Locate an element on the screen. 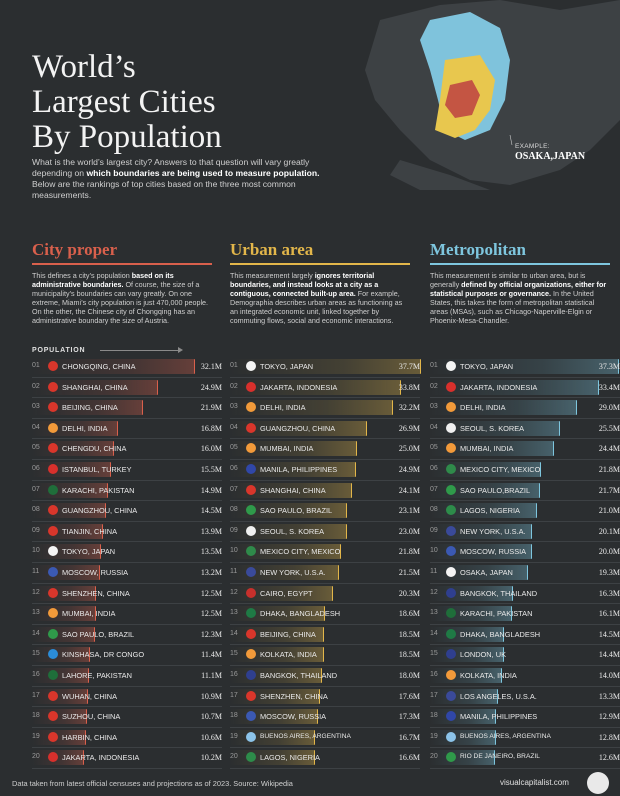 The width and height of the screenshot is (620, 796). indonesia-flag-icon is located at coordinates (53, 757).